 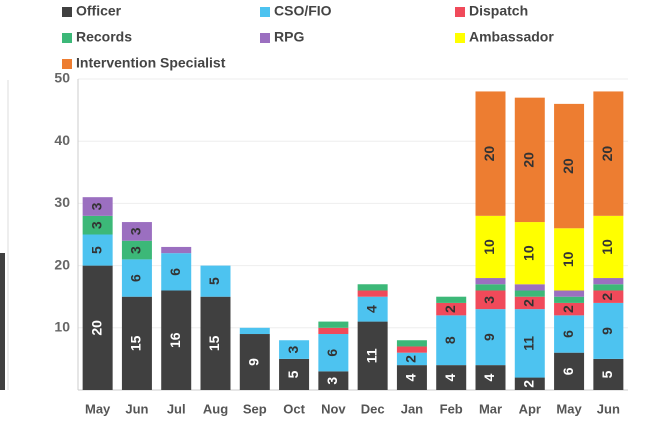 I want to click on x-tick-label: Apr, so click(x=530, y=408).